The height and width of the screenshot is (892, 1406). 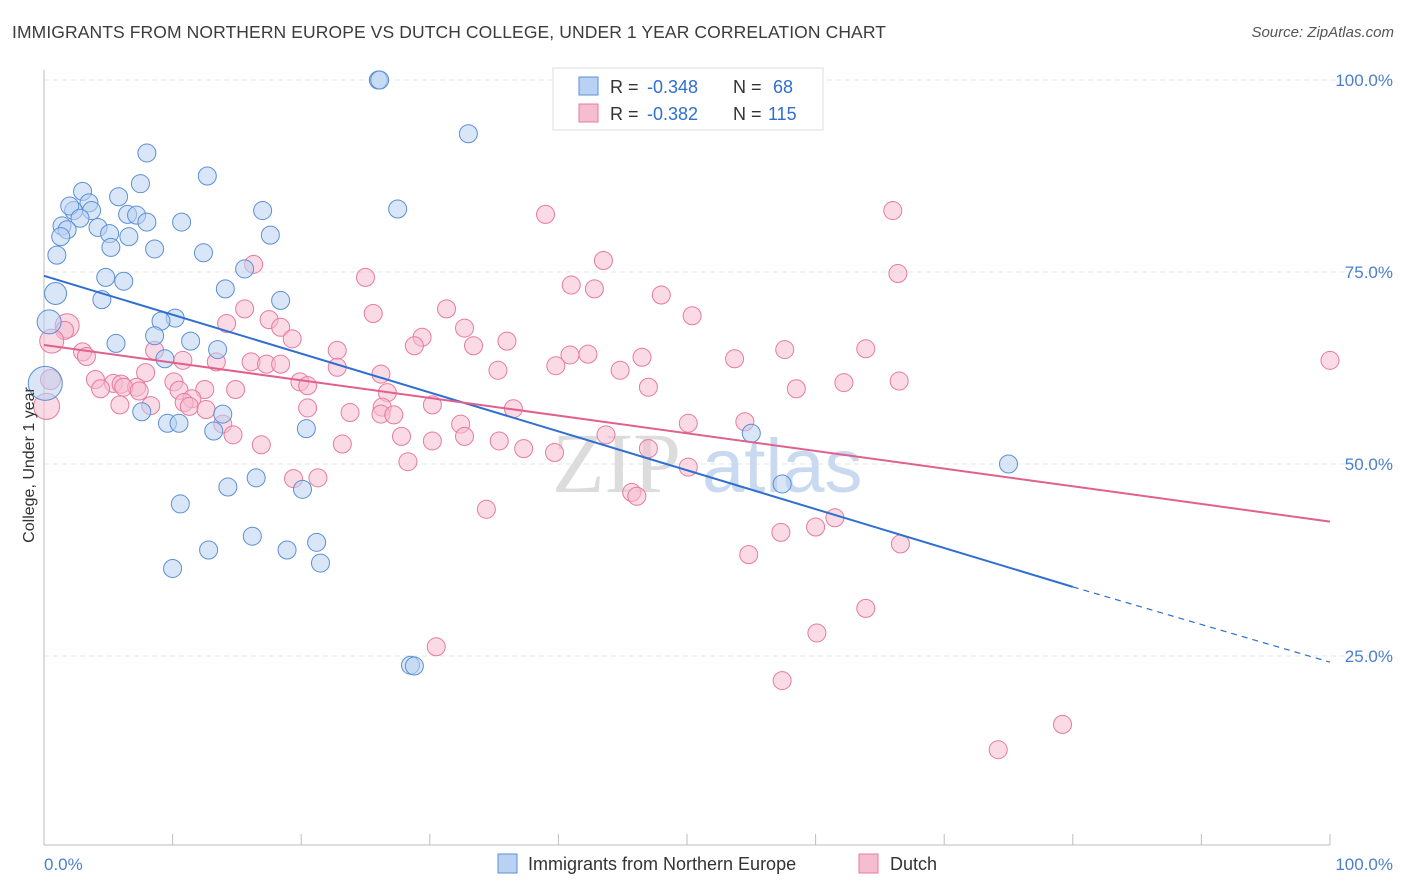 What do you see at coordinates (662, 864) in the screenshot?
I see `series-legend-blue-label: Immigrants from Northern Europe` at bounding box center [662, 864].